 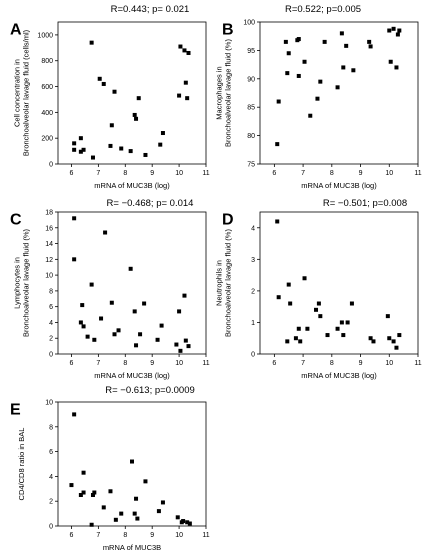 I want to click on y-tick-label: 16, so click(x=49, y=228).